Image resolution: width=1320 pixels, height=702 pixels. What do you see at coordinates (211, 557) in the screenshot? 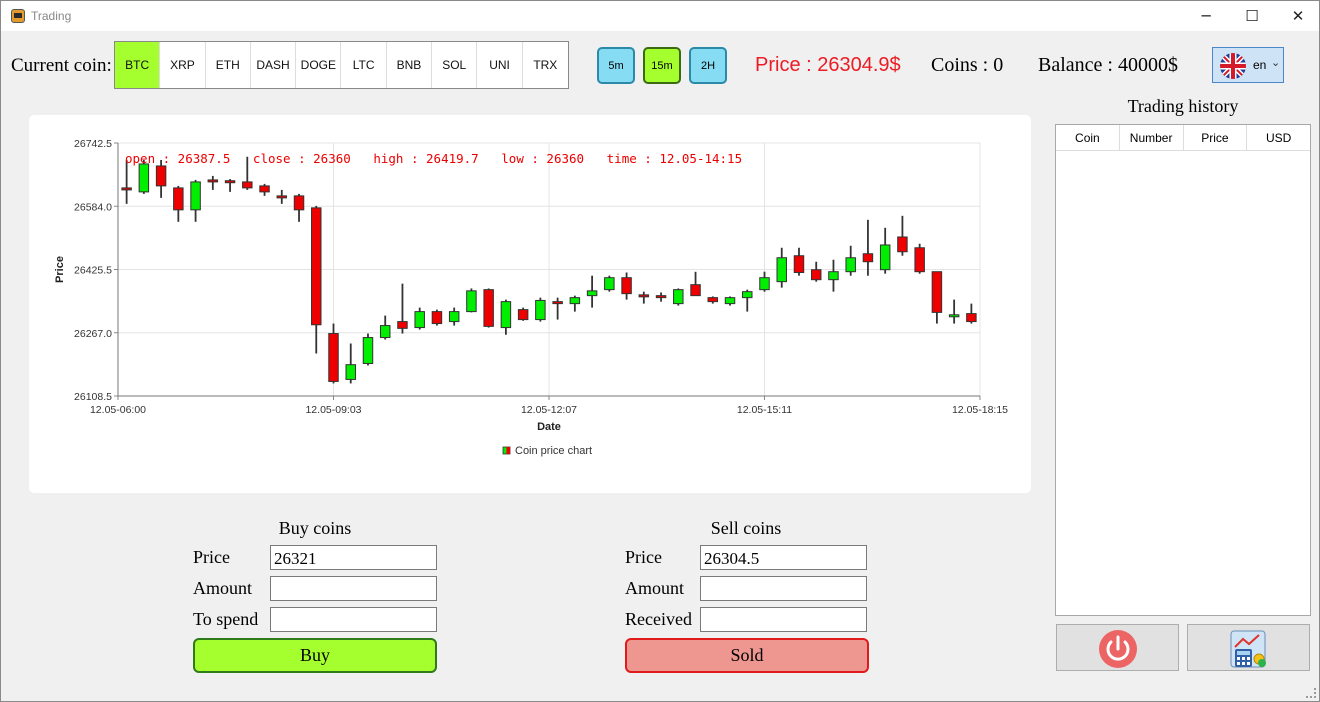
I see `buy-price-label: Price` at bounding box center [211, 557].